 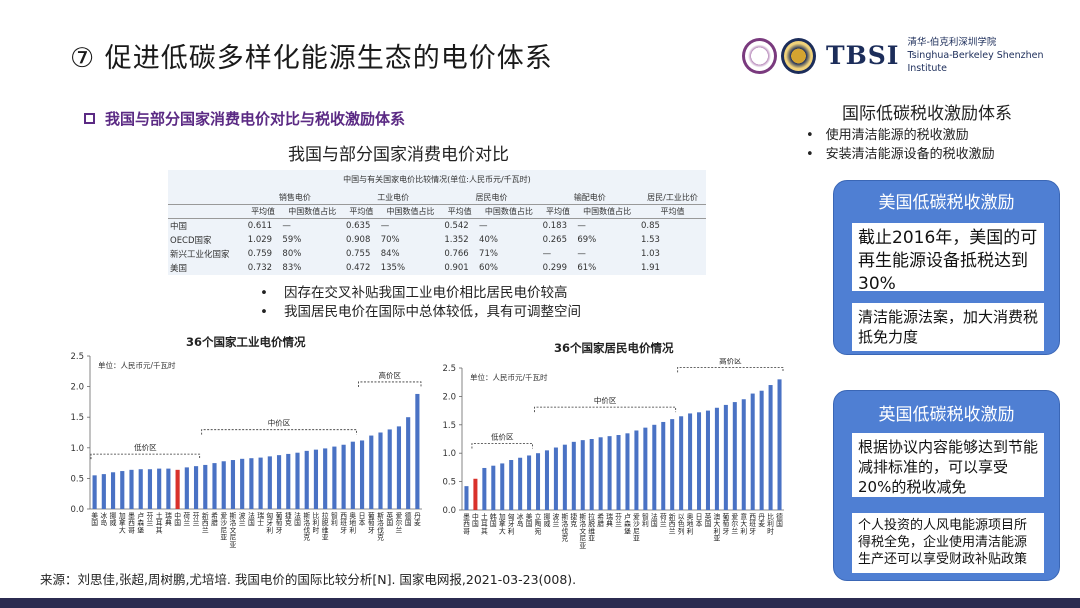 I want to click on table-cell: 1.352, so click(x=456, y=240).